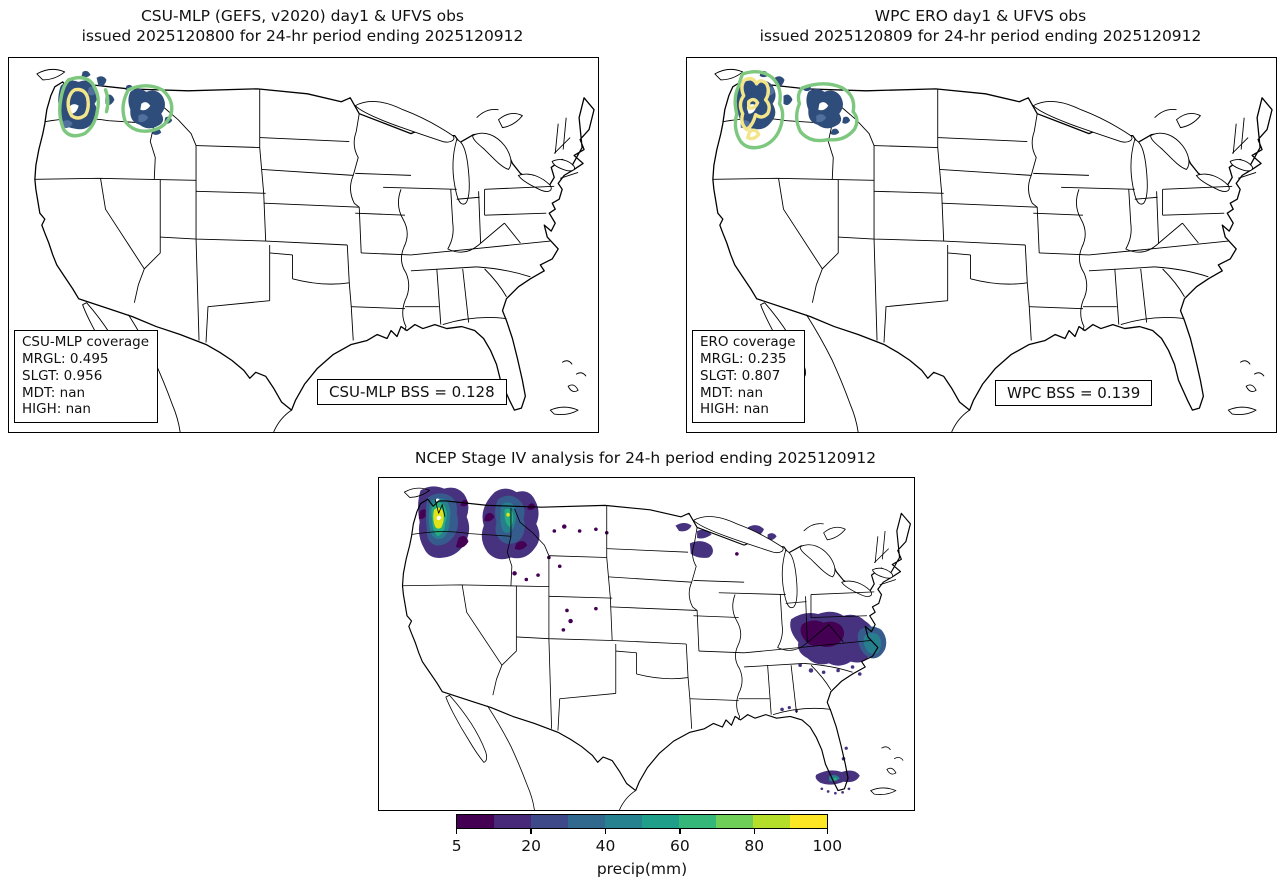  Describe the element at coordinates (740, 375) in the screenshot. I see `wpc-coverage-slgt: SLGT: 0.807` at that location.